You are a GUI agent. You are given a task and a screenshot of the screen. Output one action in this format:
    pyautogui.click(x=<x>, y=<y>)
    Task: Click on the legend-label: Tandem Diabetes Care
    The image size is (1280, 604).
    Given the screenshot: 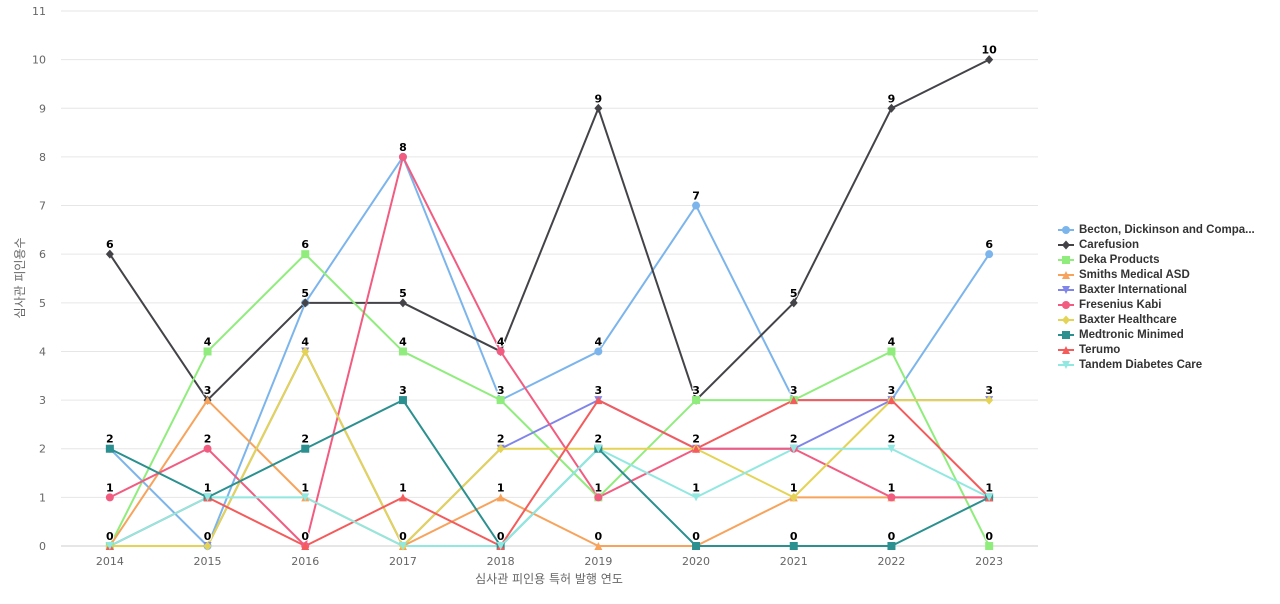 What is the action you would take?
    pyautogui.click(x=1141, y=364)
    